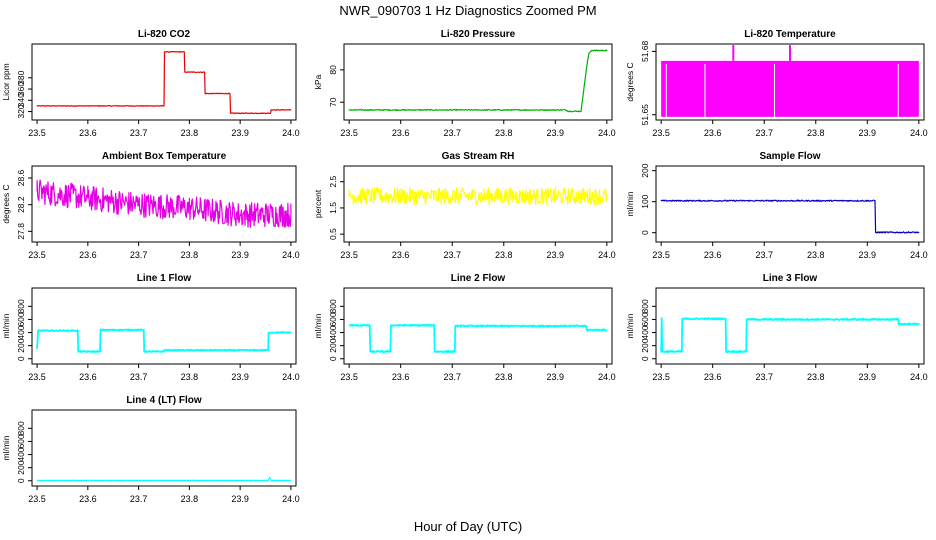 The height and width of the screenshot is (540, 936). Describe the element at coordinates (467, 10) in the screenshot. I see `figure-title: NWR_090703 1 Hz Diagnostics Zoomed PM` at that location.